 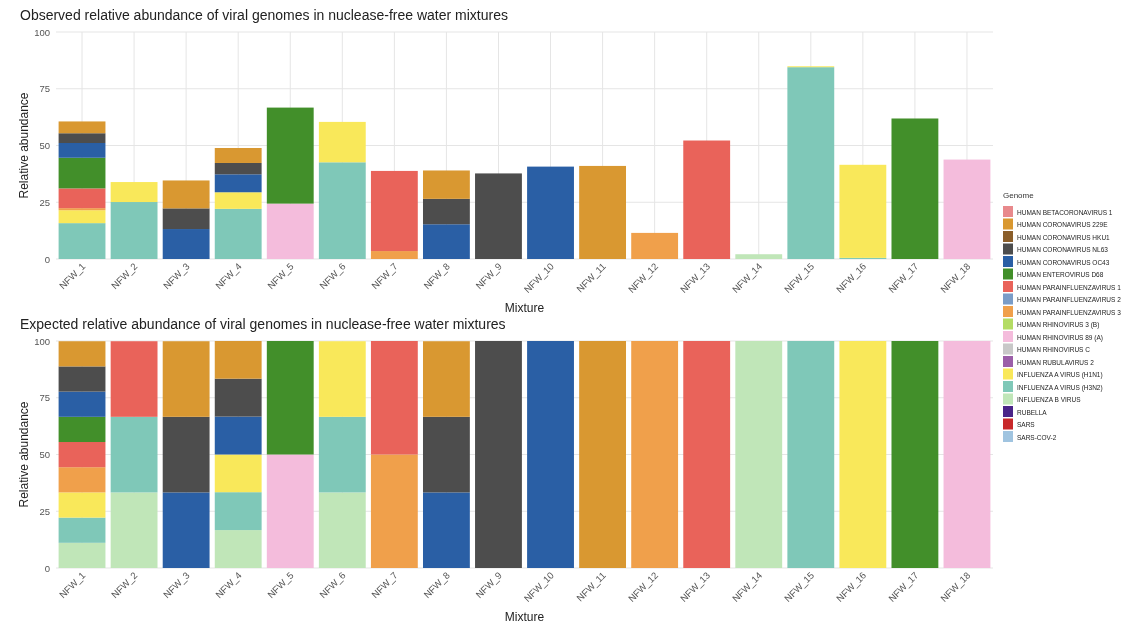 I want to click on chart-title: Observed relative abundance of viral genomes in nuclease-free water mixtures, so click(x=264, y=15).